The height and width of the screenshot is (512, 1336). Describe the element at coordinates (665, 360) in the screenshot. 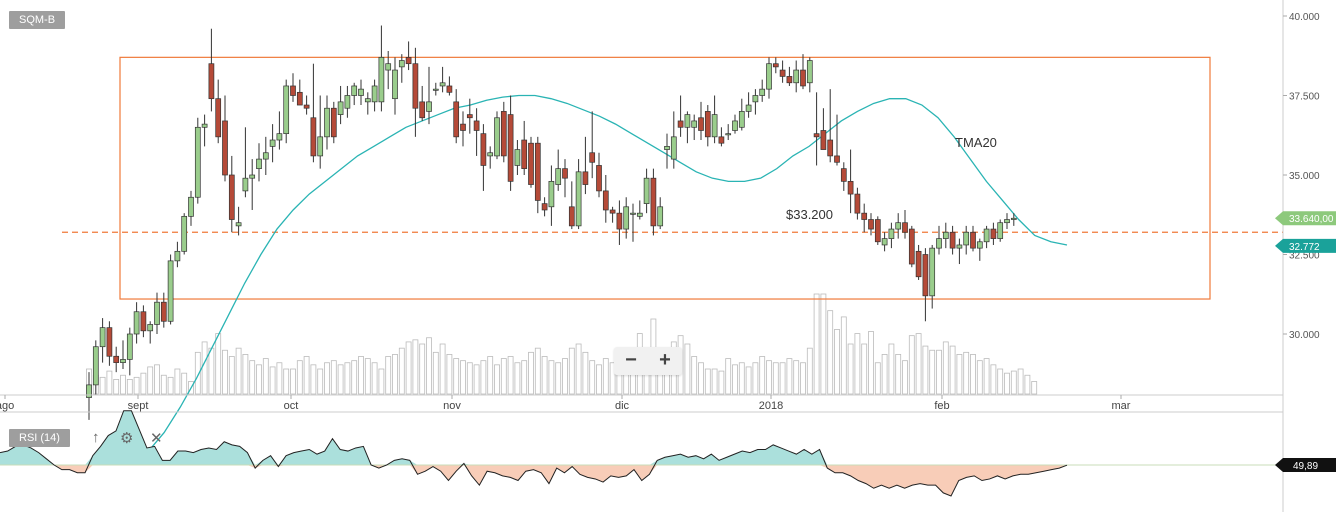

I see `zoom-in-button: +` at that location.